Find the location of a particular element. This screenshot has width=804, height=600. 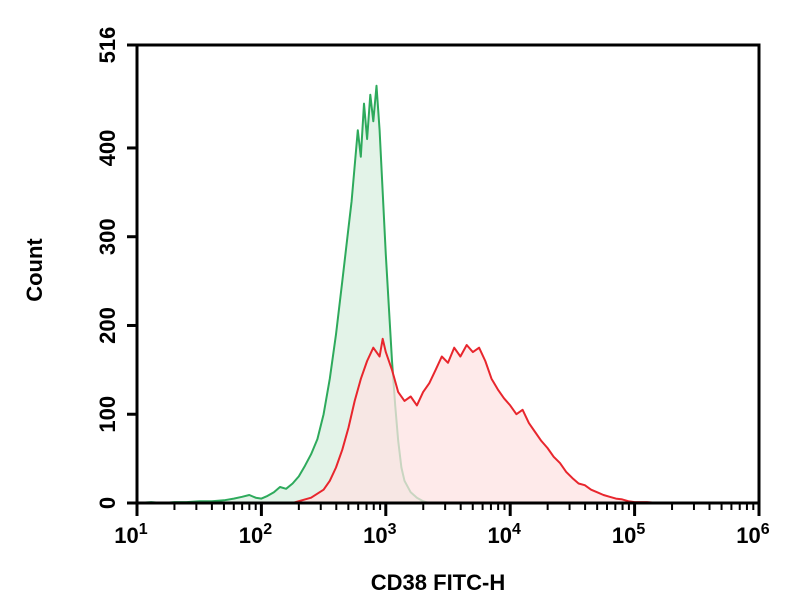

x-tick-exponent: 5 is located at coordinates (640, 529).